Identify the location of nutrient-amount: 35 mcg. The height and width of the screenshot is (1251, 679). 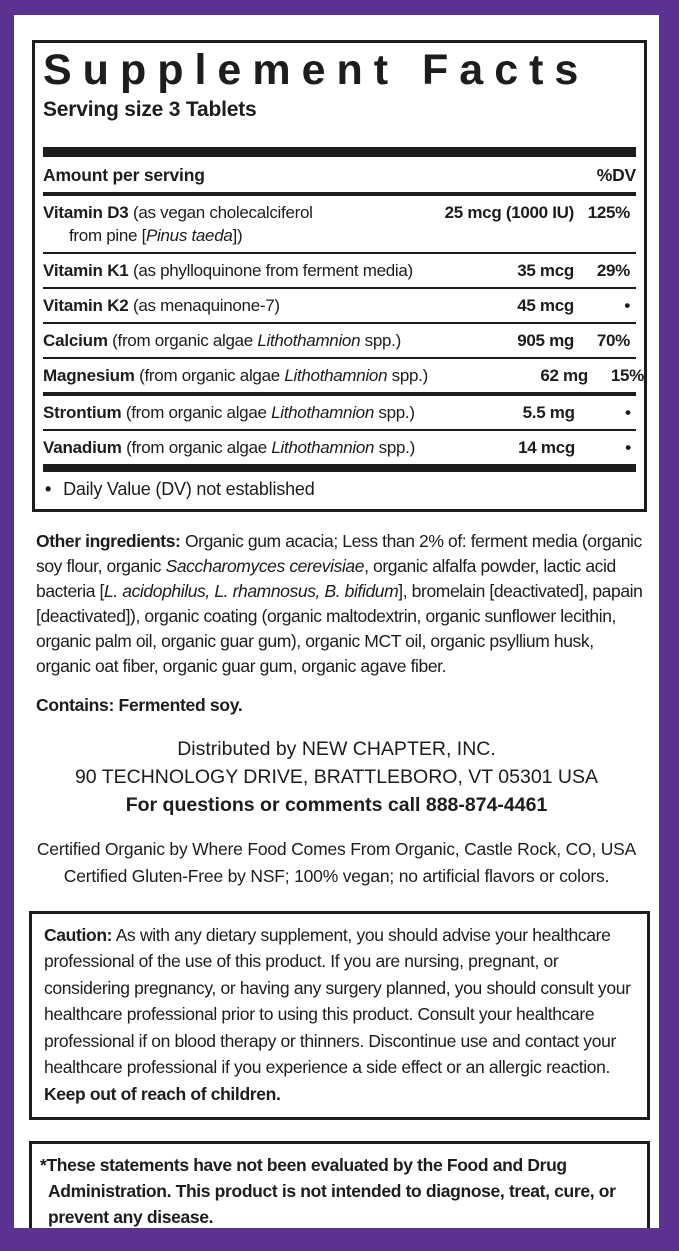
(545, 270).